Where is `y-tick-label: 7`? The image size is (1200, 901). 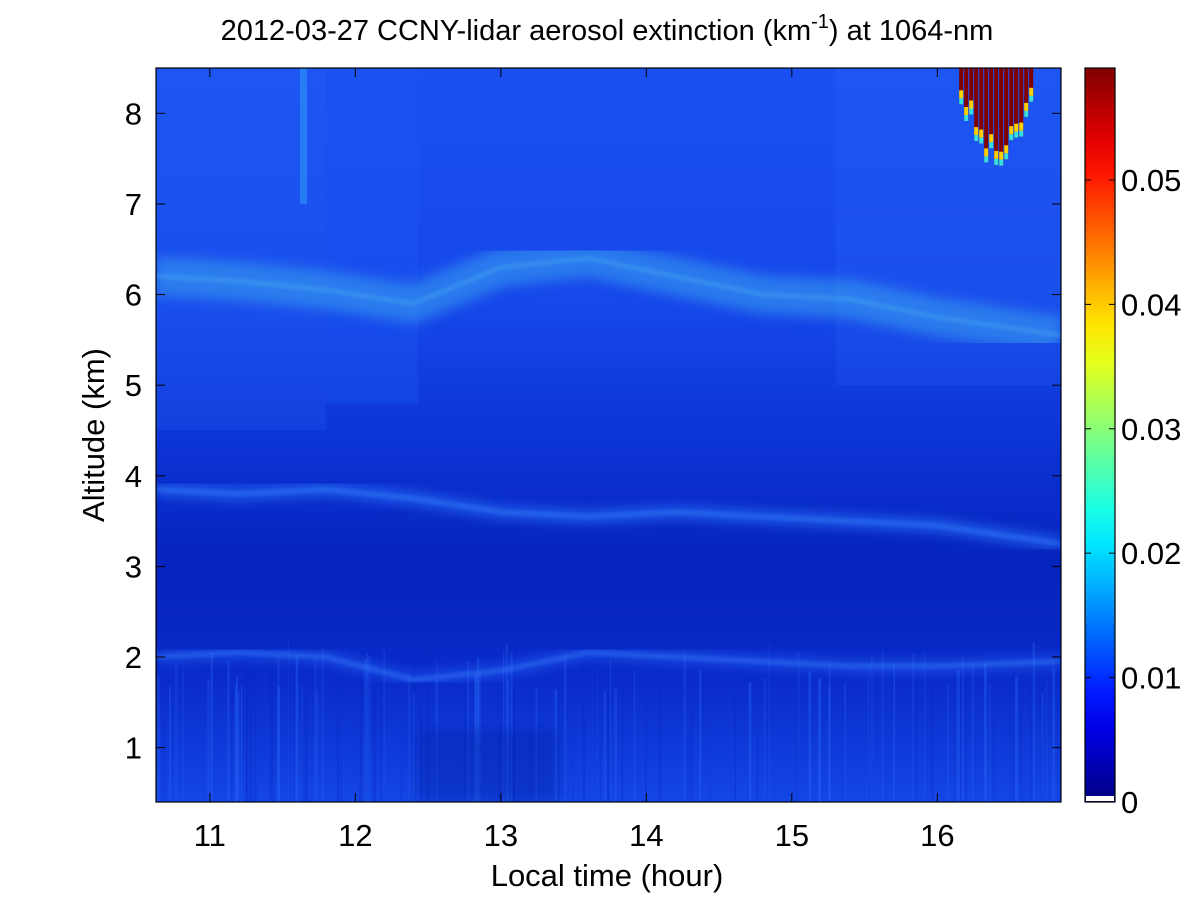 y-tick-label: 7 is located at coordinates (133, 204).